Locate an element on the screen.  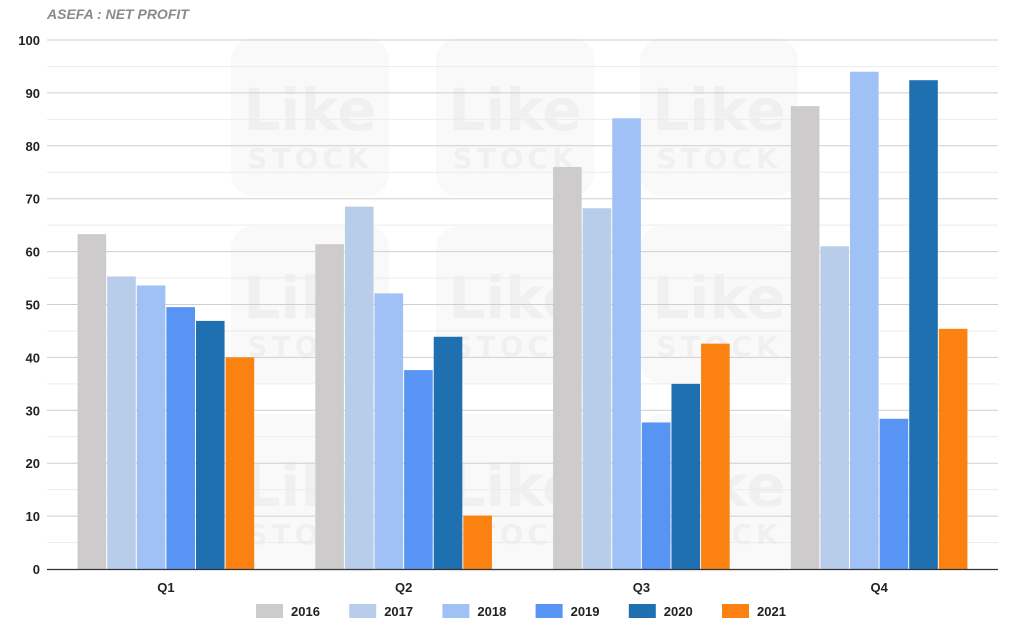
bar-2016-Q1 is located at coordinates (92, 401).